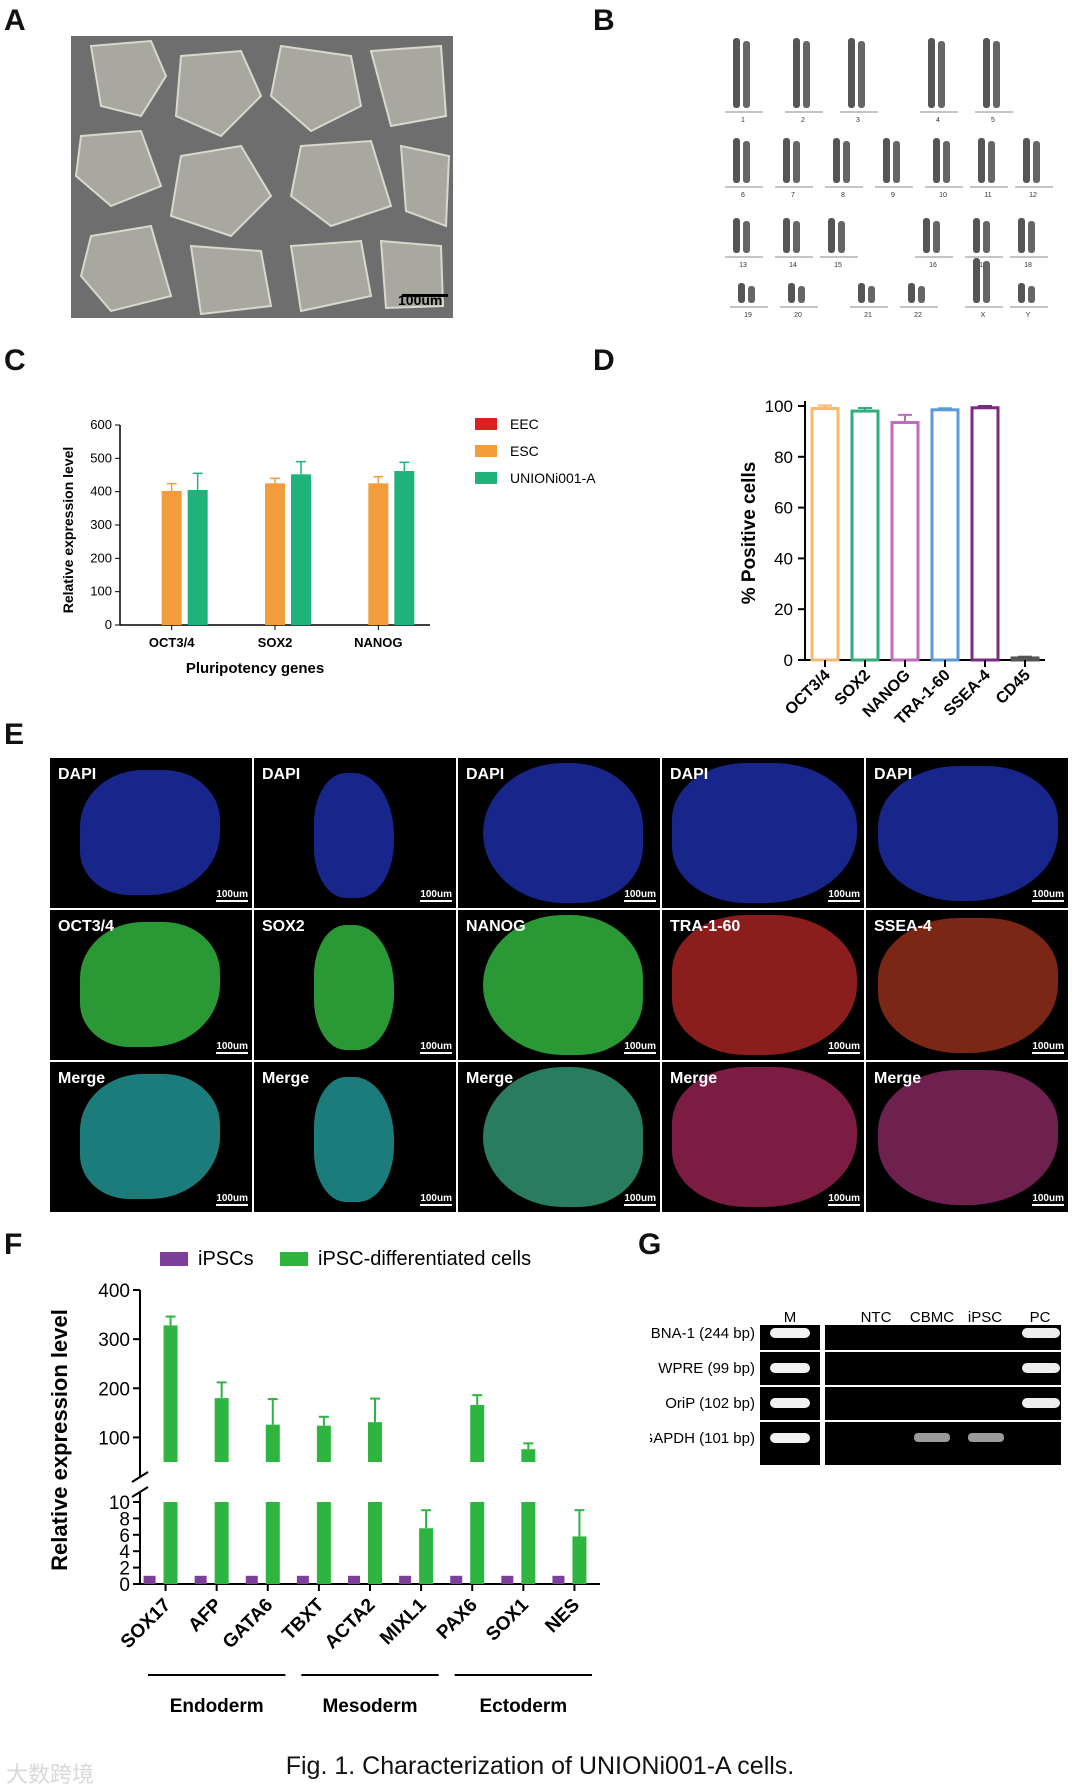 Image resolution: width=1080 pixels, height=1792 pixels. Describe the element at coordinates (1013, 687) in the screenshot. I see `x-tick-label: CD45` at that location.